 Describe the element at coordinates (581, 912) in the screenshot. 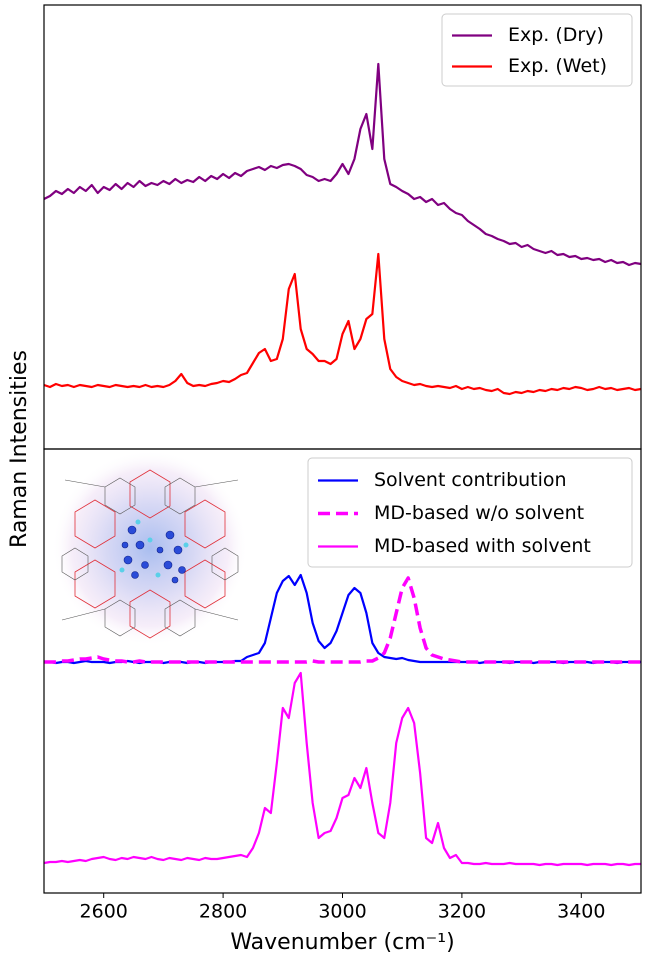

I see `x-tick-label: 3400` at that location.